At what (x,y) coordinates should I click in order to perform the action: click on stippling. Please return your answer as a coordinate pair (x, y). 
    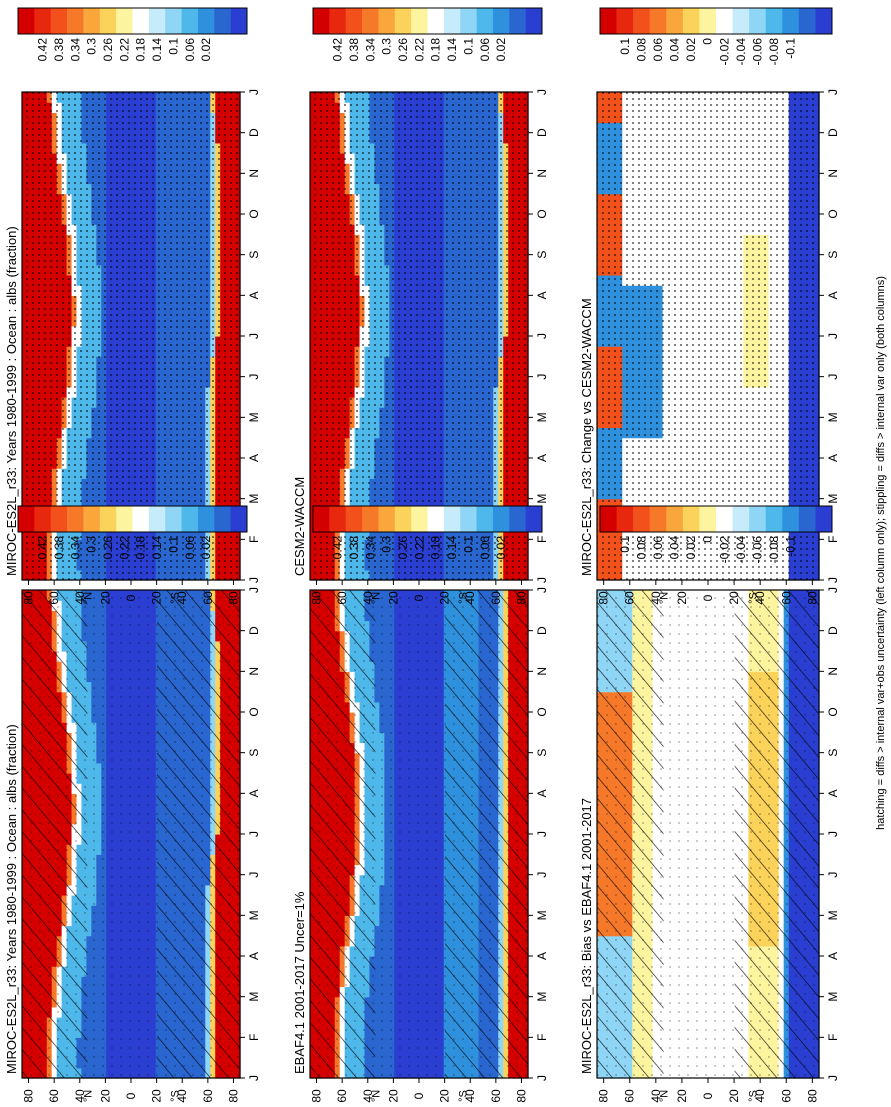
    Looking at the image, I should click on (131, 834).